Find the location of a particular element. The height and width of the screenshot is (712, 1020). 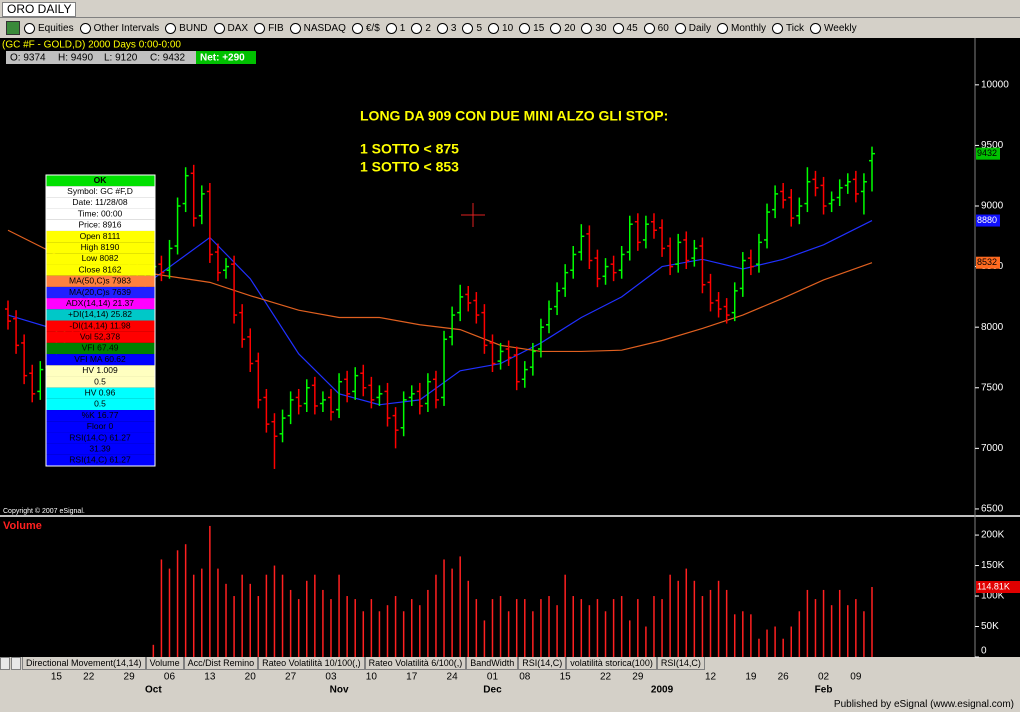

toolbar-label: 10 is located at coordinates (508, 28).